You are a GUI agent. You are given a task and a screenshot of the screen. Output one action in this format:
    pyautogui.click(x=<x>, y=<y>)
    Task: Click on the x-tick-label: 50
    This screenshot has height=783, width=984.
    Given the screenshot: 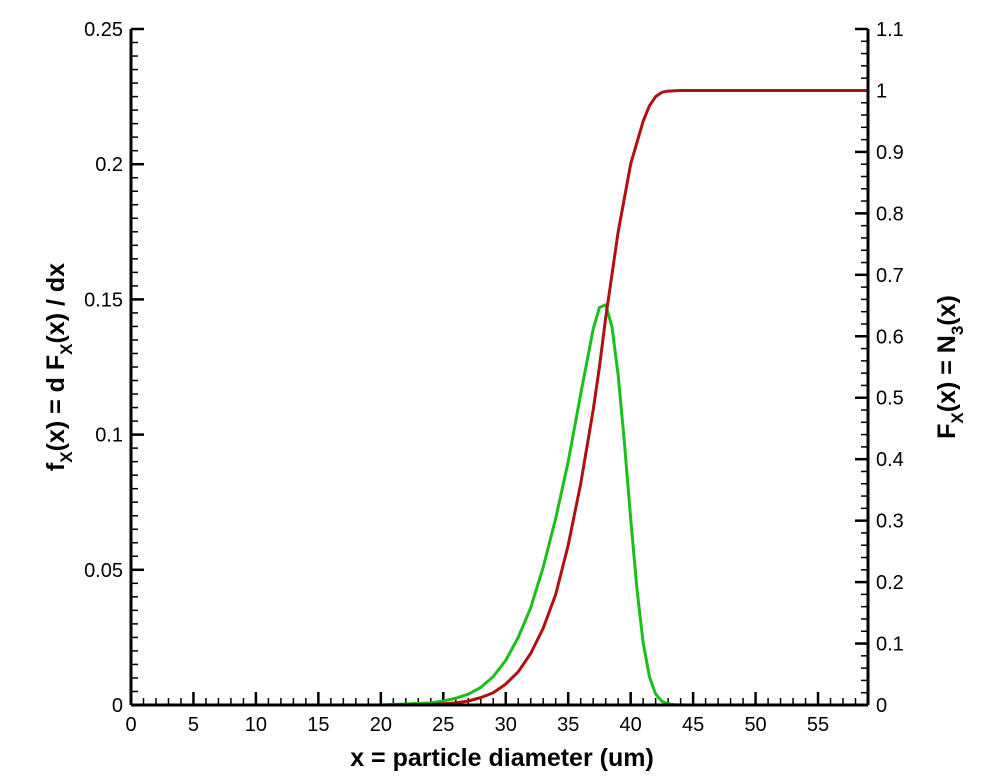 What is the action you would take?
    pyautogui.click(x=755, y=725)
    